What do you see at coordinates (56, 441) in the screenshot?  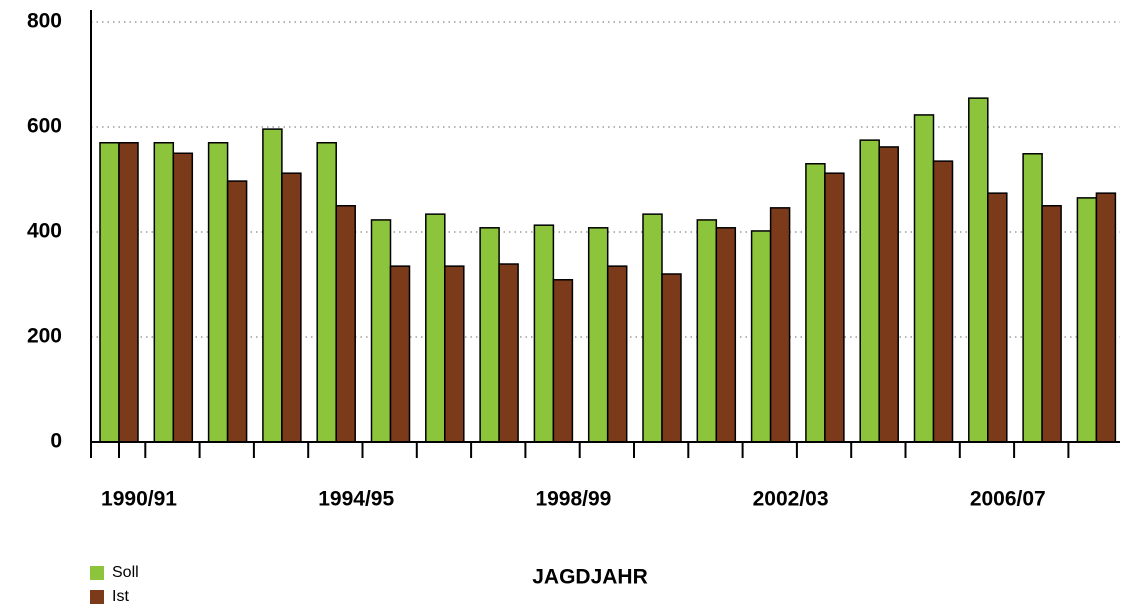 I see `y-tick-label: 0` at bounding box center [56, 441].